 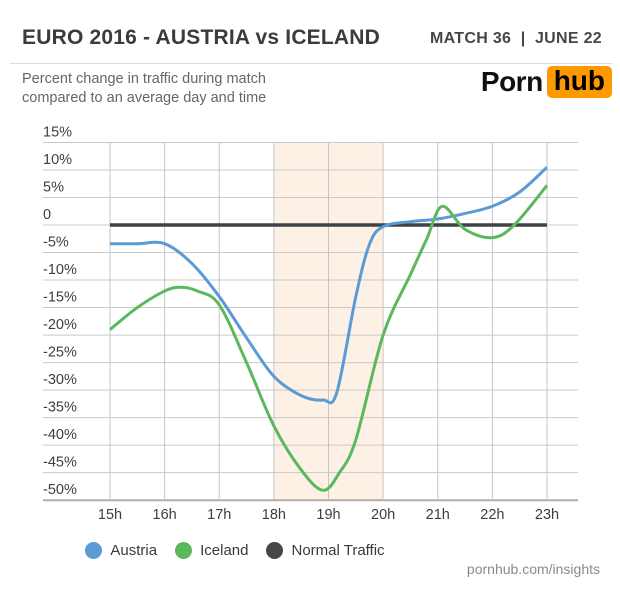 I want to click on page-title: EURO 2016 - AUSTRIA vs ICELAND, so click(x=201, y=37).